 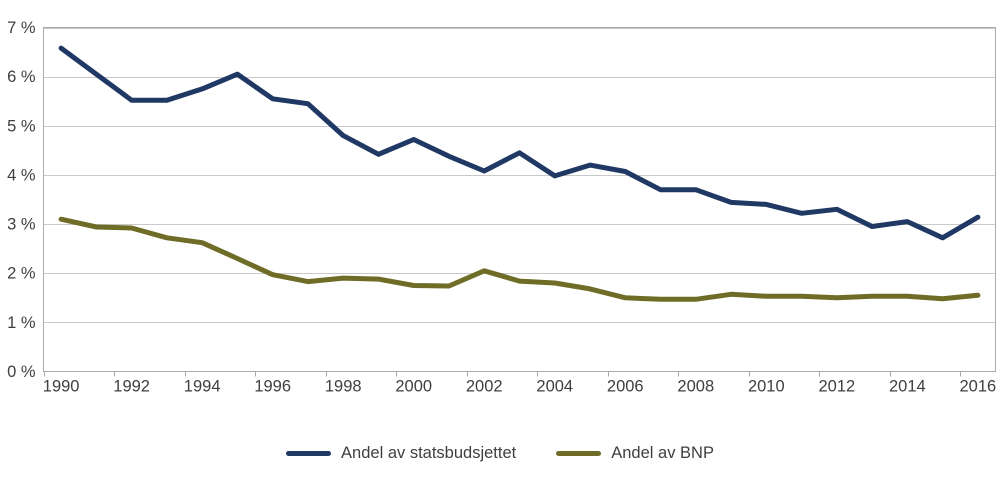 What do you see at coordinates (662, 453) in the screenshot?
I see `legend-label-bnp: Andel av BNP` at bounding box center [662, 453].